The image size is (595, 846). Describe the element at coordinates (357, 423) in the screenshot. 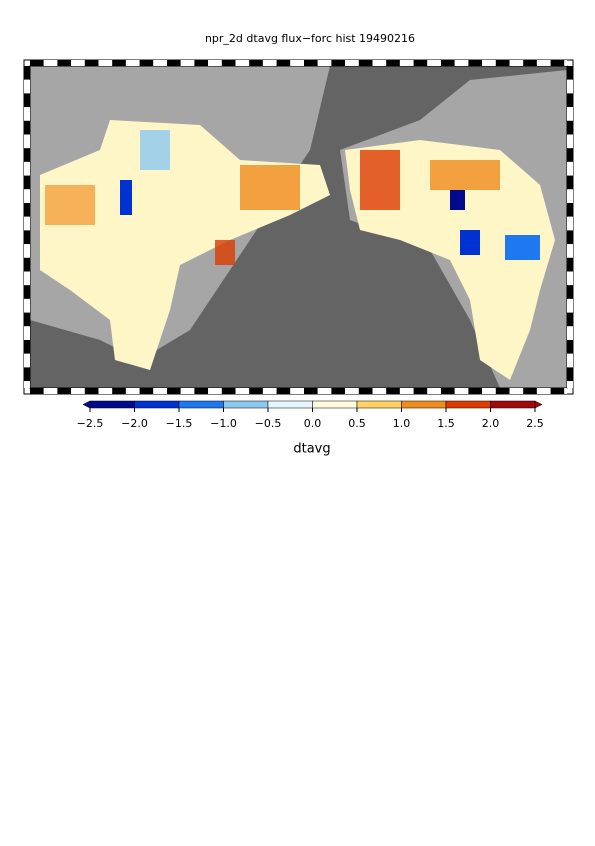

I see `colorbar-tick-label: 0.5` at that location.